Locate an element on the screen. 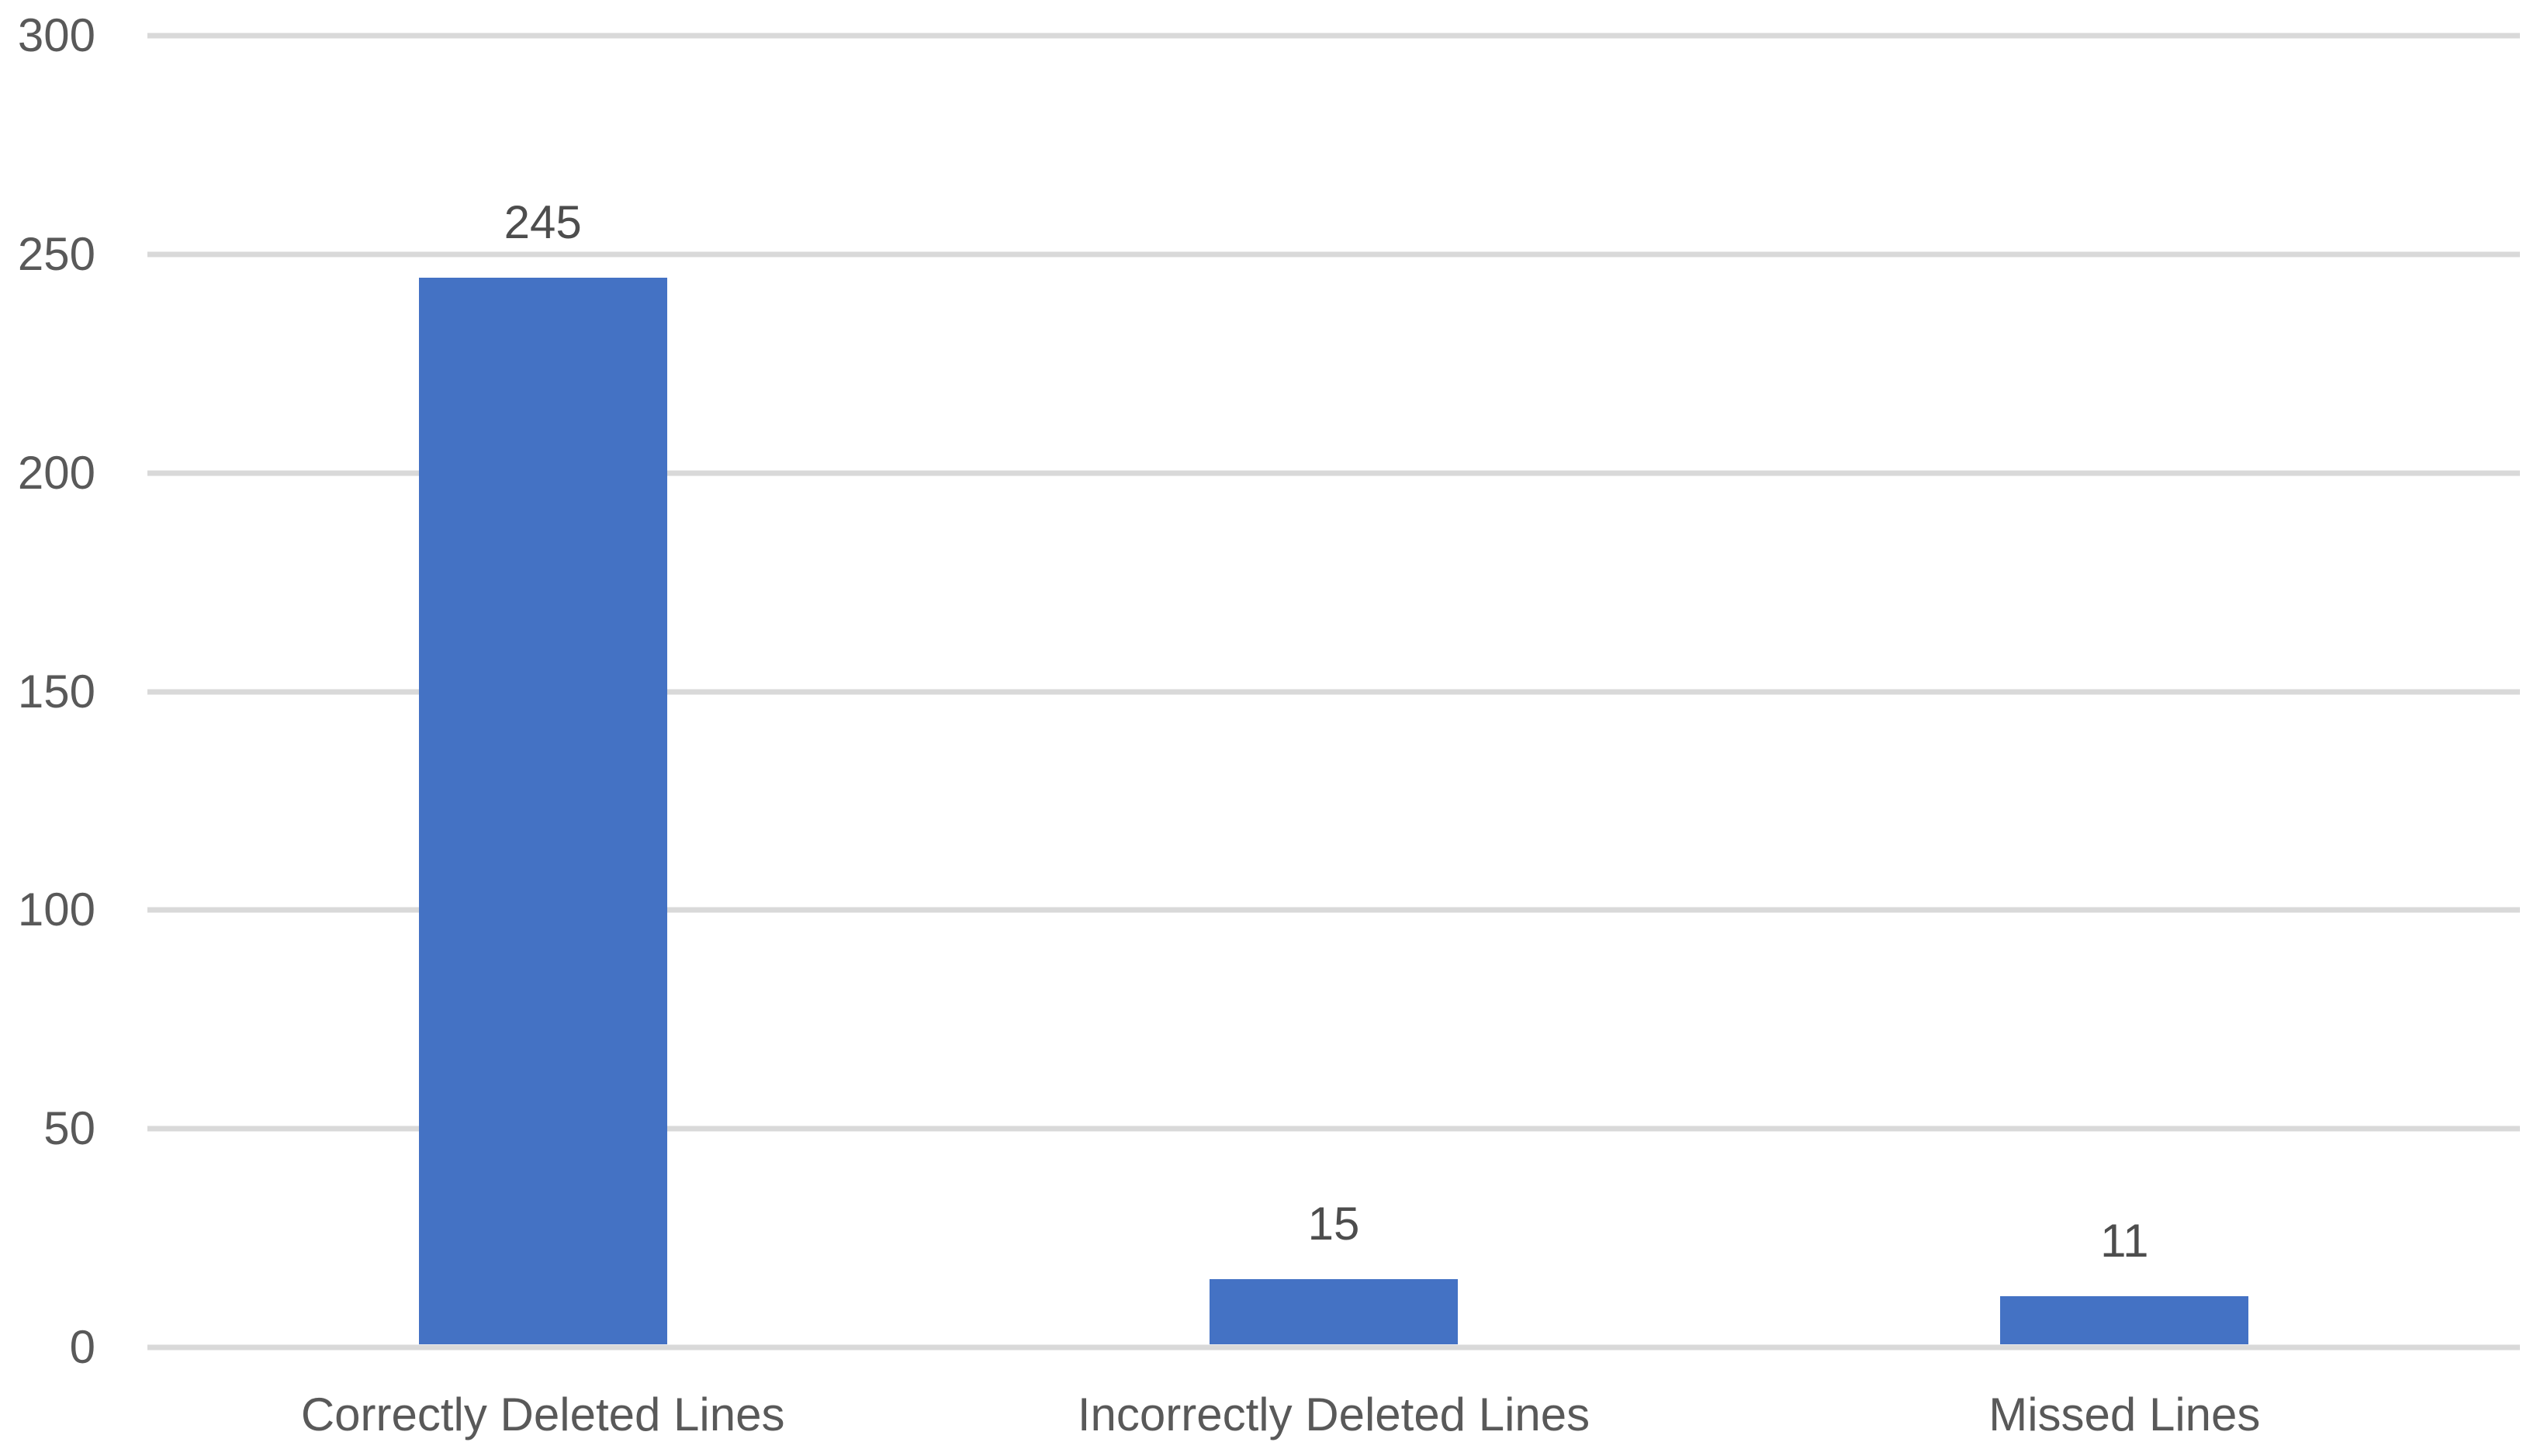 The image size is (2537, 1456). category-axis-label: Correctly Deleted Lines is located at coordinates (542, 1414).